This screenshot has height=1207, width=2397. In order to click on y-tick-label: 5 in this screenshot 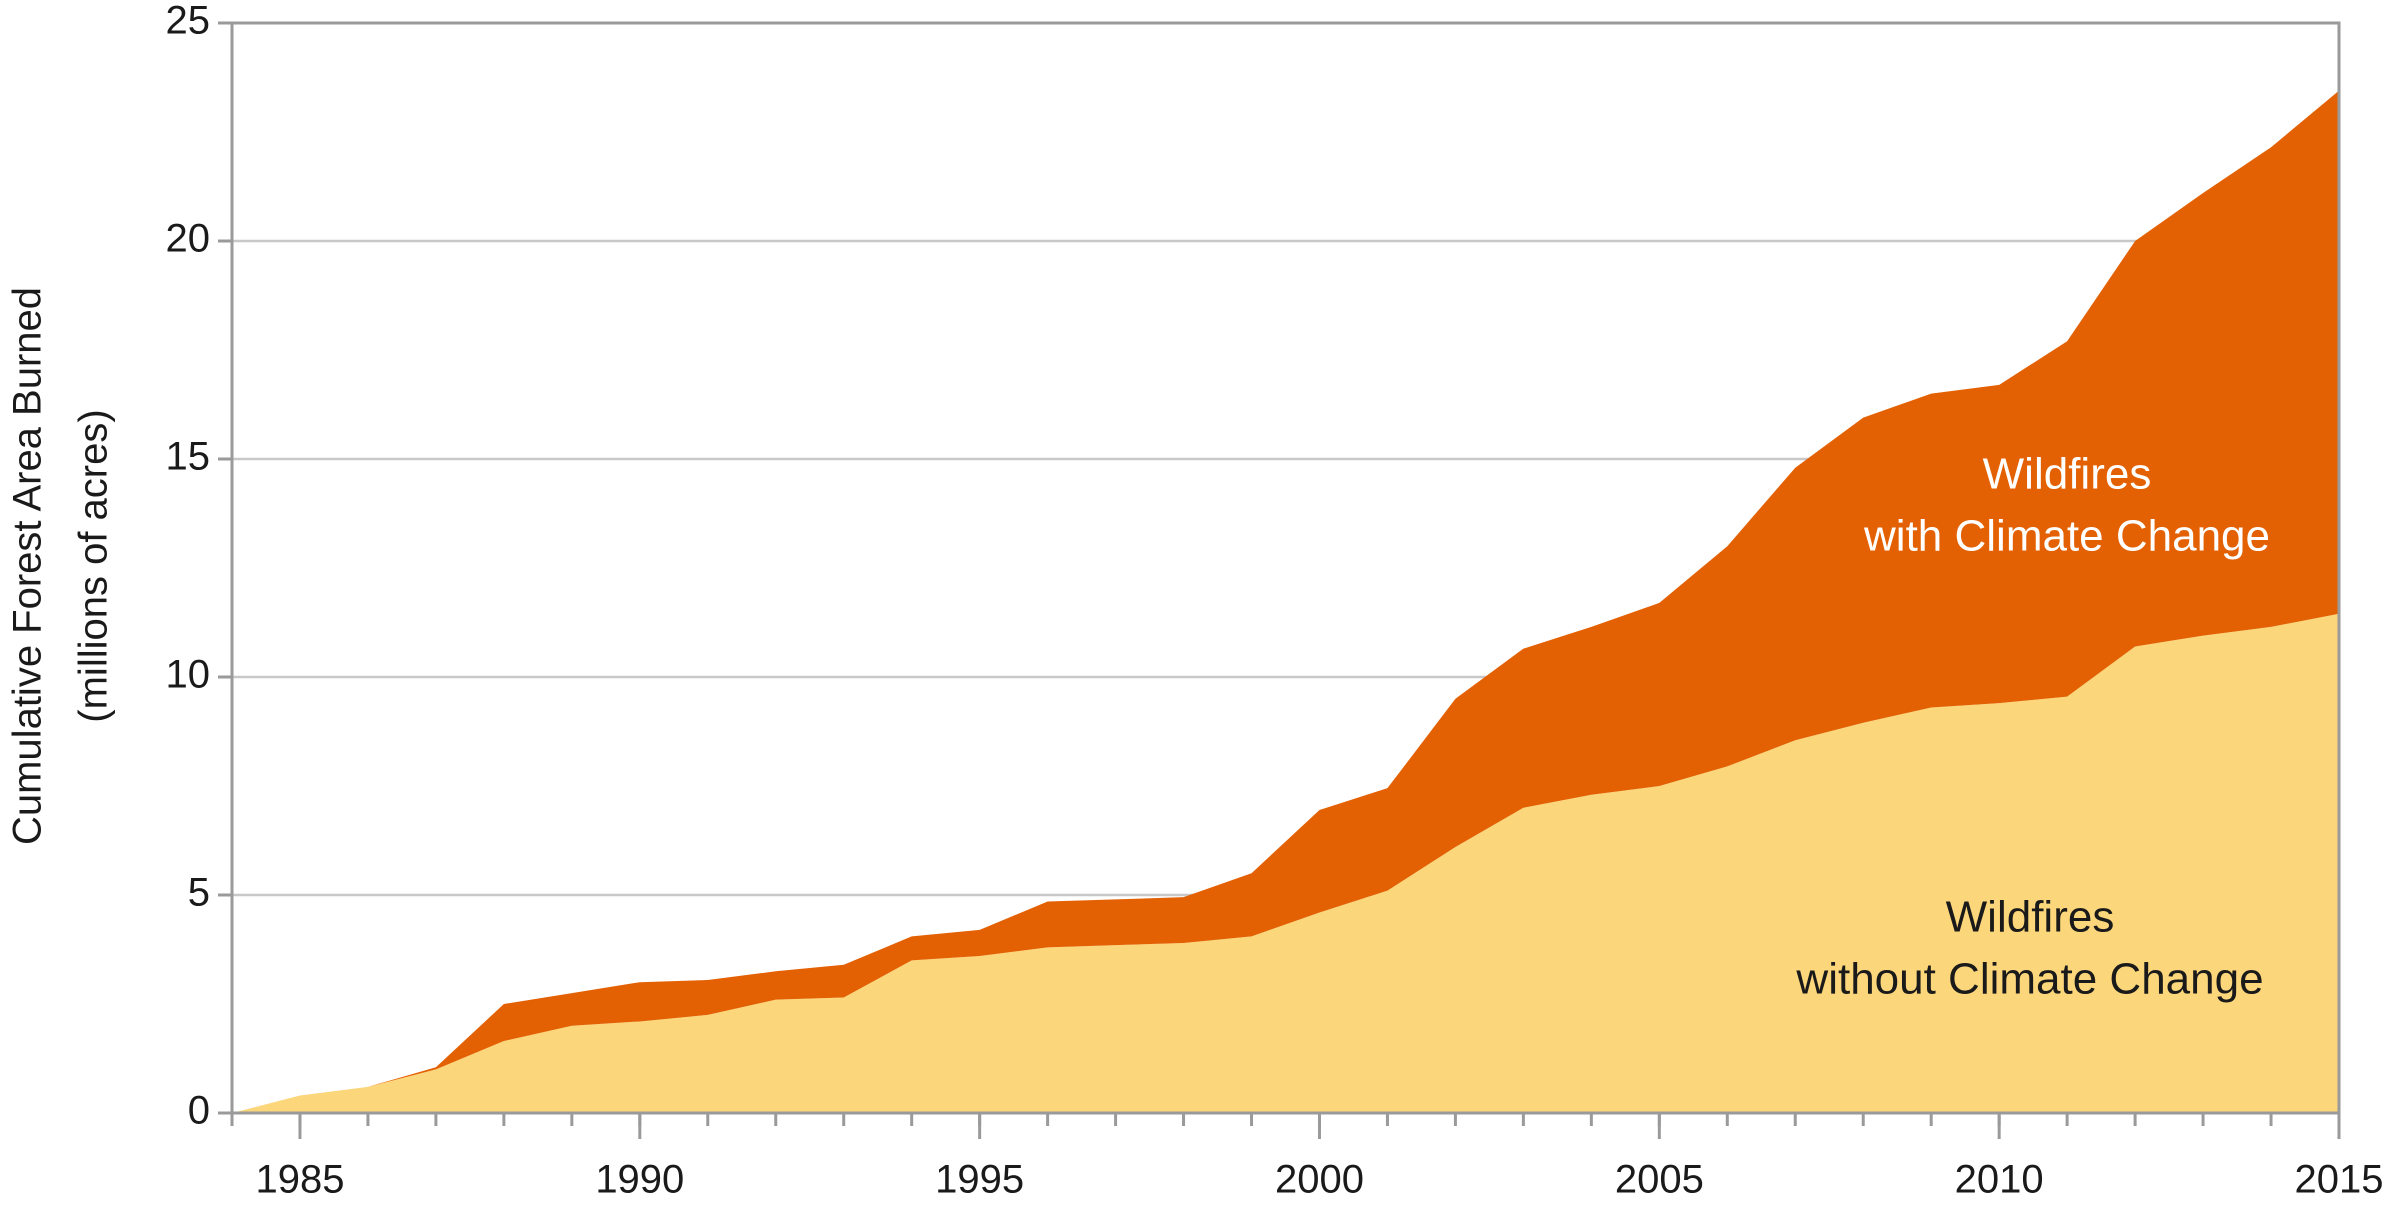, I will do `click(199, 893)`.